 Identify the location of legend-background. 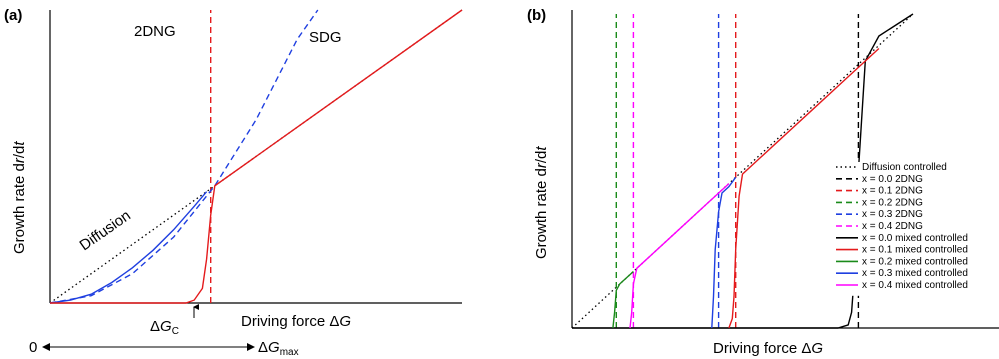
(916, 229).